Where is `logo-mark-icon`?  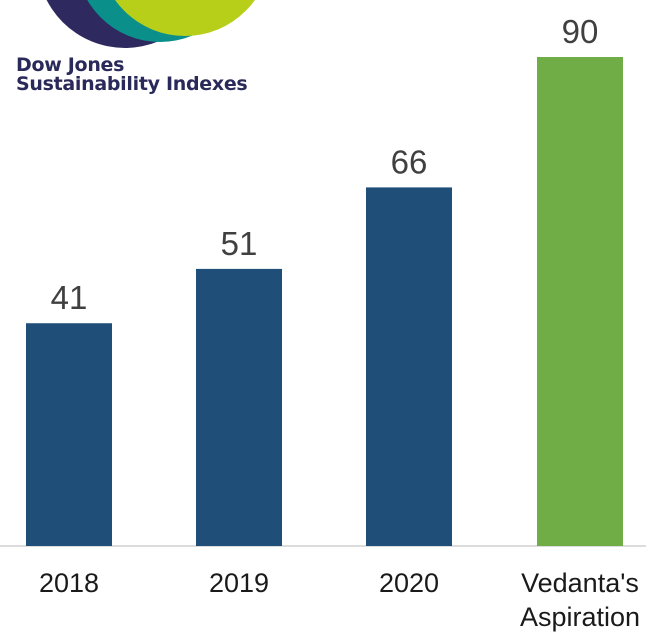
logo-mark-icon is located at coordinates (150, 24).